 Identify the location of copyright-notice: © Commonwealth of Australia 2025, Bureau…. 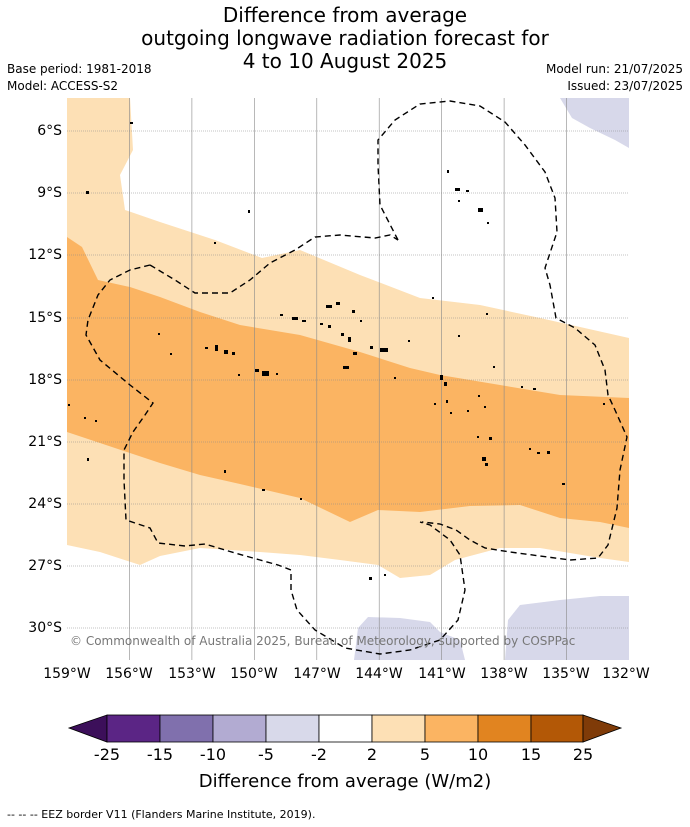
(323, 641).